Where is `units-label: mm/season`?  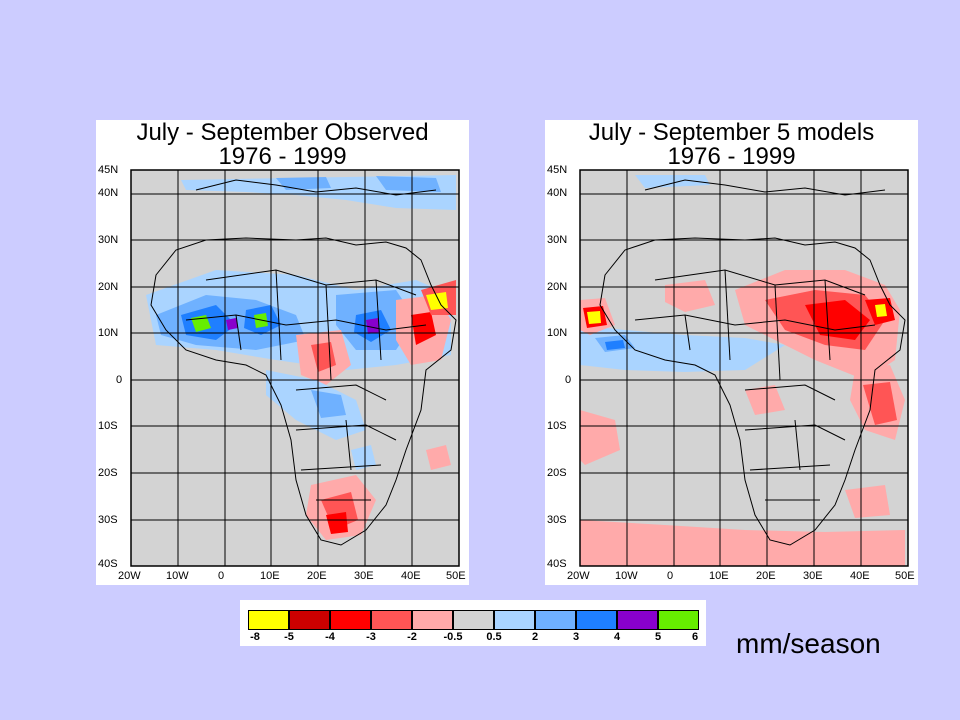 units-label: mm/season is located at coordinates (808, 643).